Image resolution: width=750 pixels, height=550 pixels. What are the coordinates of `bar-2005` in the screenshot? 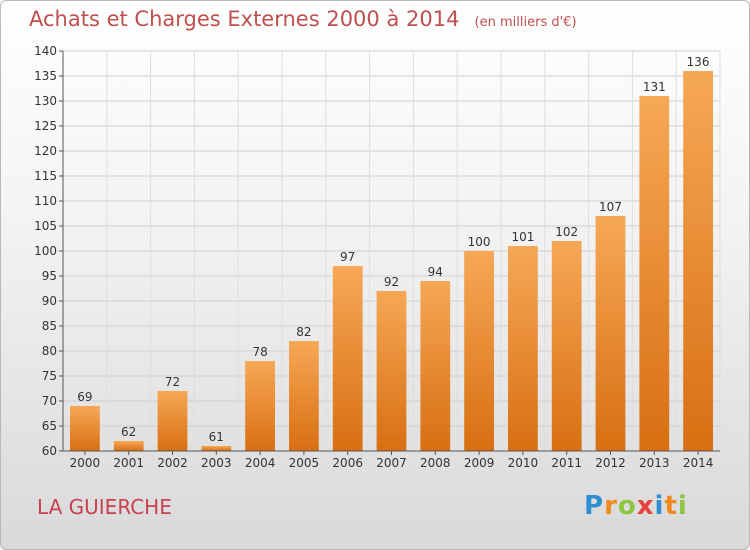 It's located at (304, 396).